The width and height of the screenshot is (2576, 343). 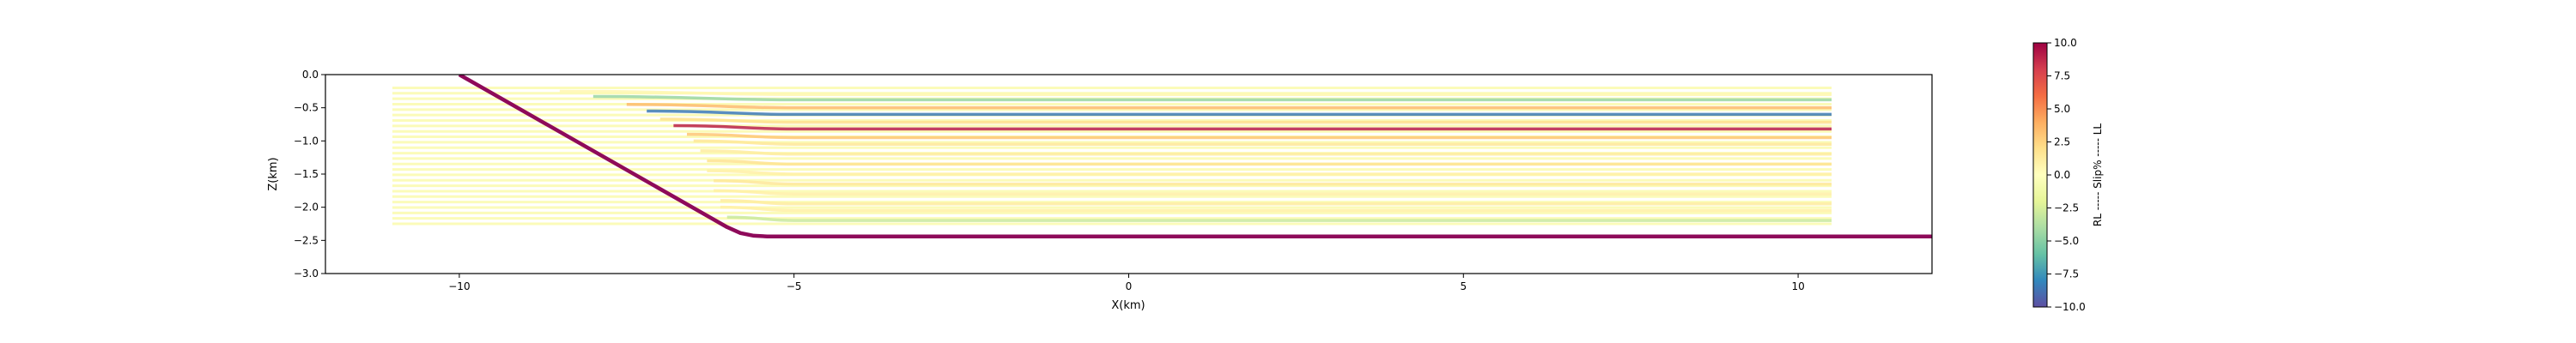 I want to click on x-tick-label: −10, so click(x=459, y=286).